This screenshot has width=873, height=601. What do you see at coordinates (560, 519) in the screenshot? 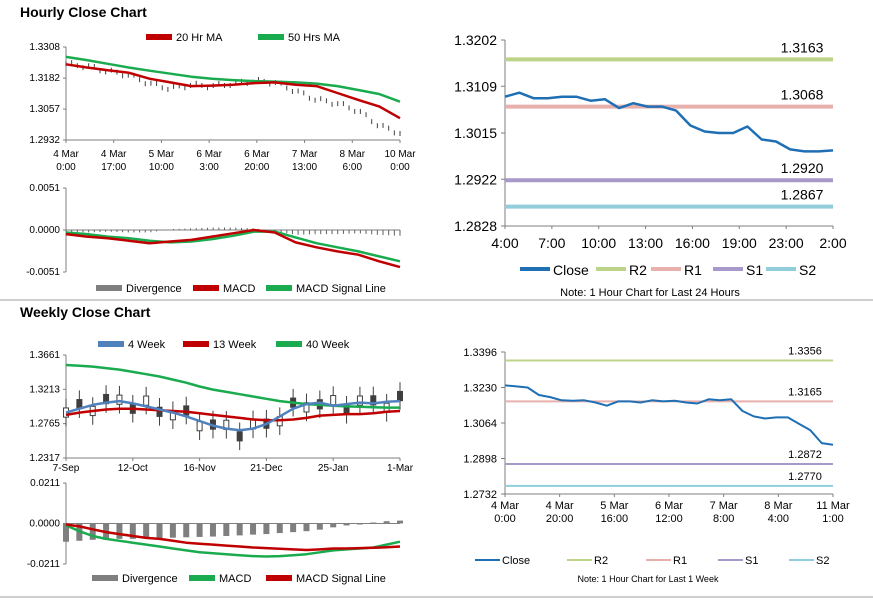
I see `w1-x-tick-label: 20:00` at bounding box center [560, 519].